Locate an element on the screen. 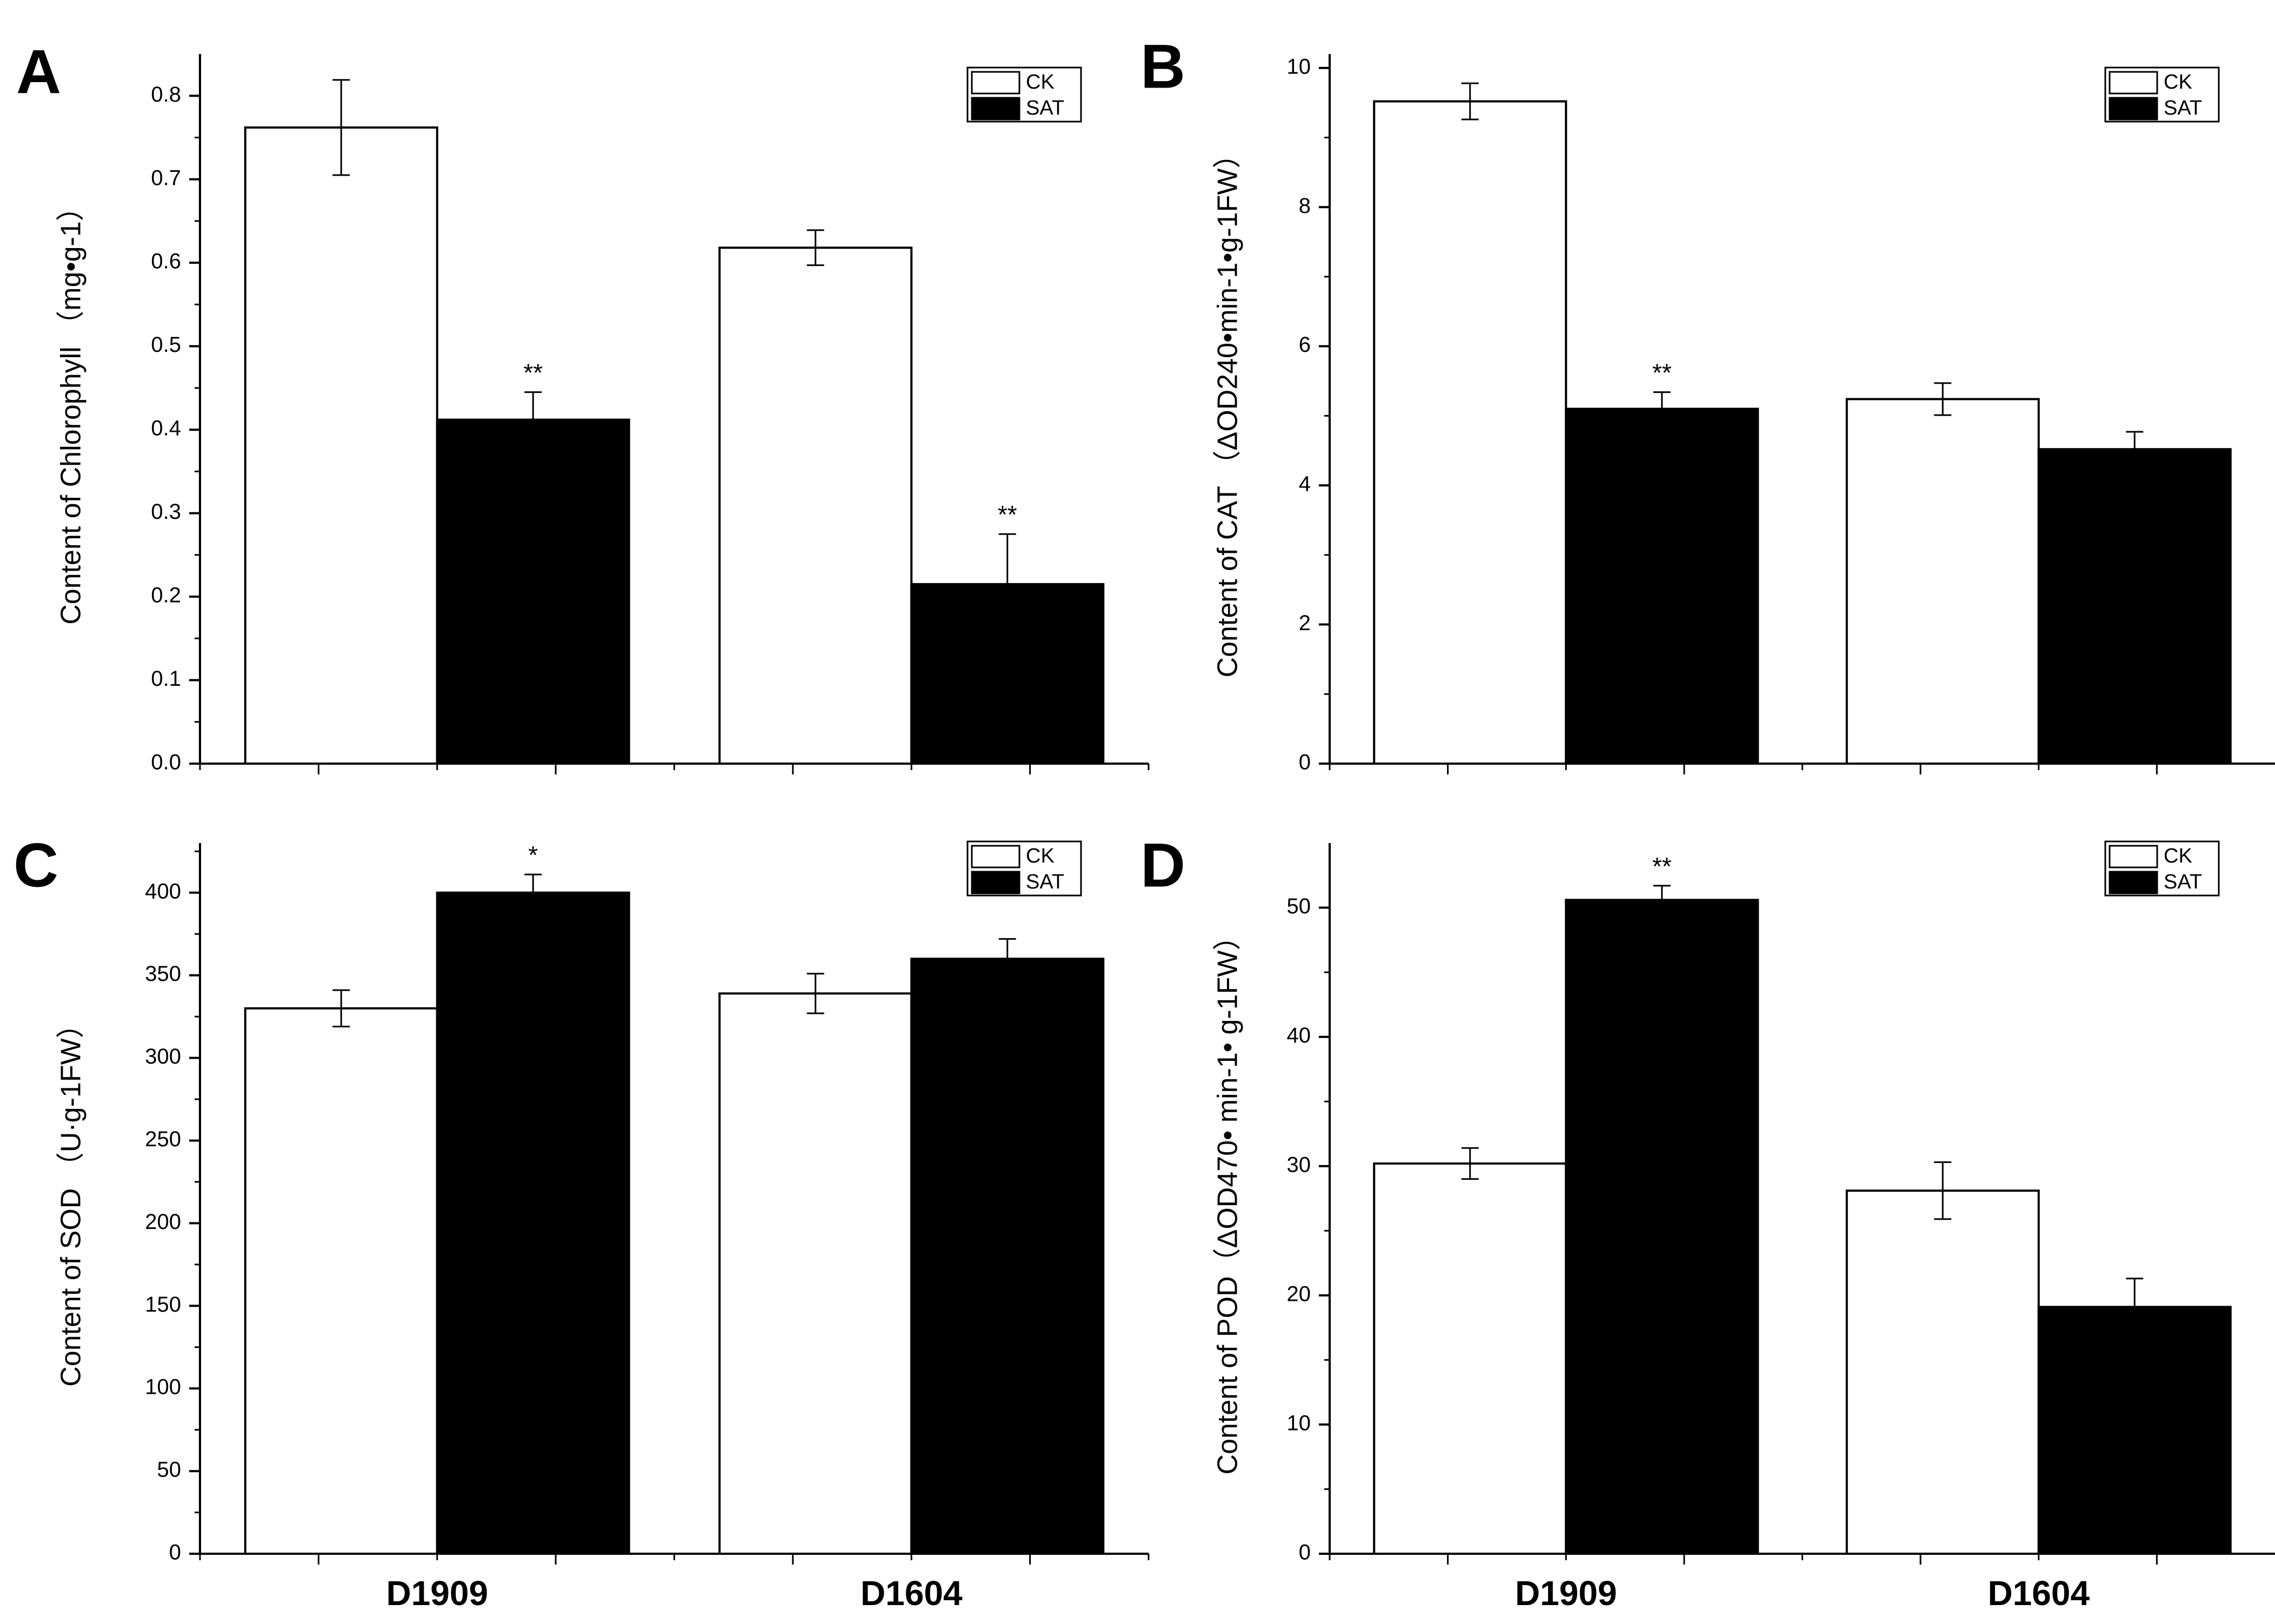 The image size is (2275, 1624). y-tick-label: 250 is located at coordinates (163, 1139).